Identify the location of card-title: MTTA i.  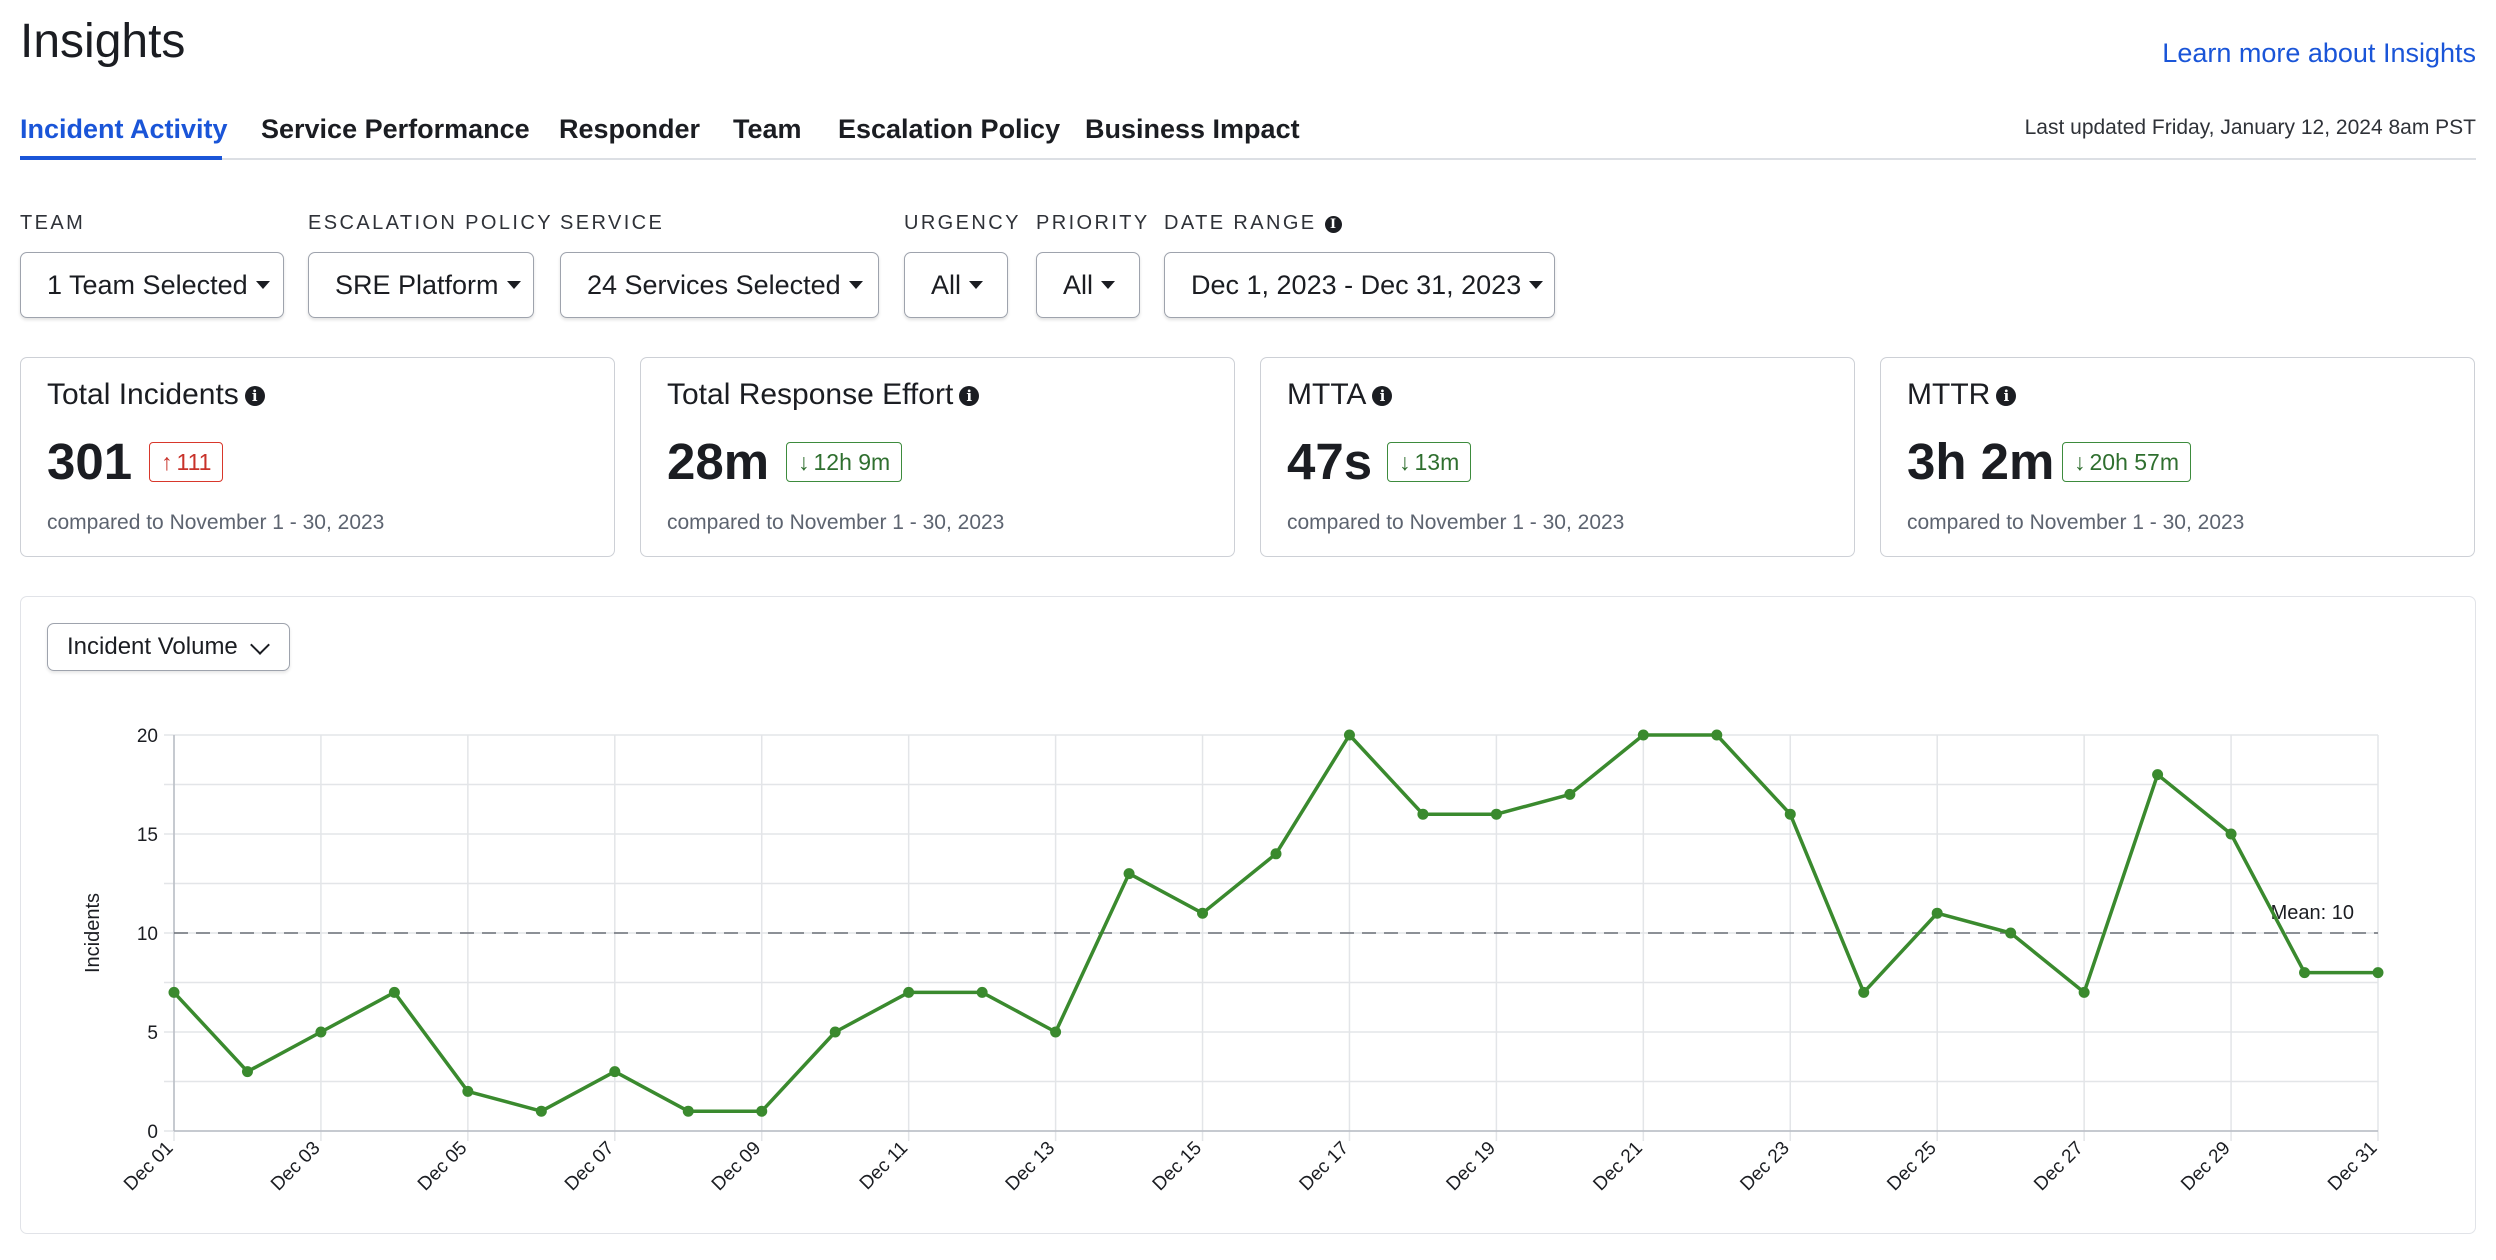
(1340, 395).